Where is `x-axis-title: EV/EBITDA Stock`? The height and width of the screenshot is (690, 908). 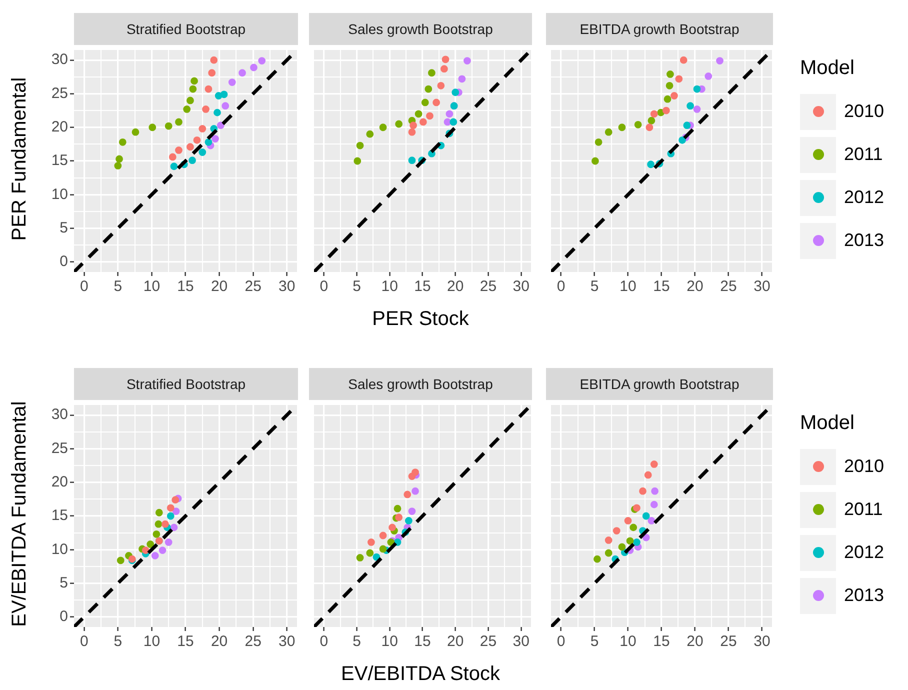
x-axis-title: EV/EBITDA Stock is located at coordinates (420, 674).